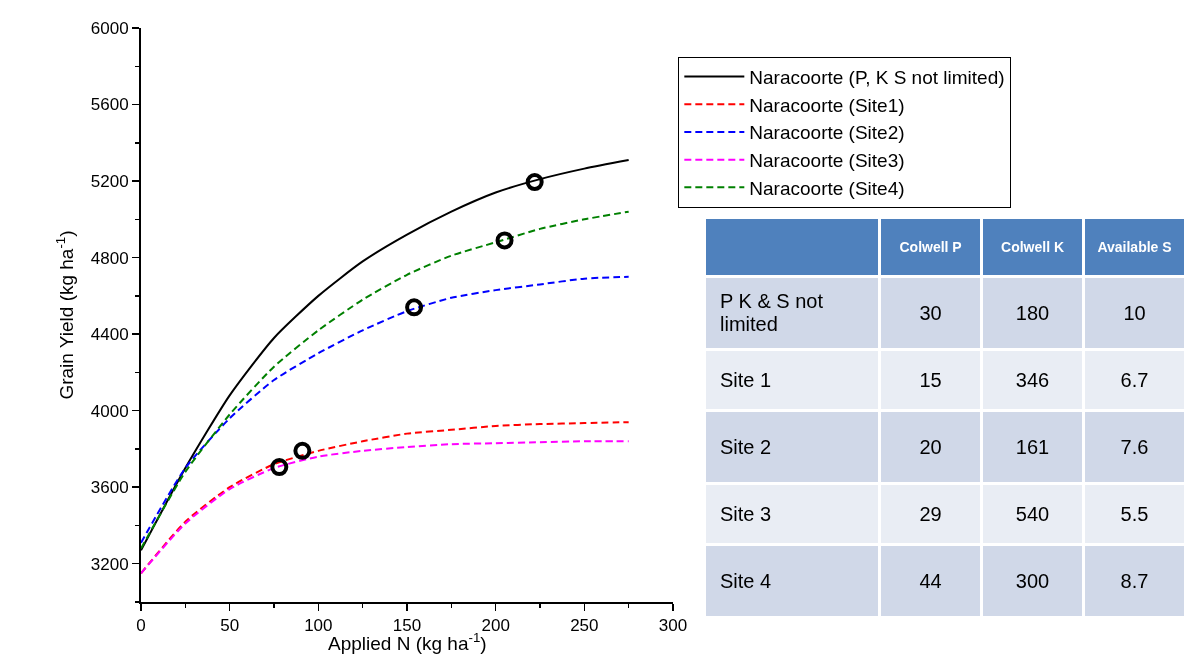 The height and width of the screenshot is (657, 1187). I want to click on category-label: Site 3, so click(746, 513).